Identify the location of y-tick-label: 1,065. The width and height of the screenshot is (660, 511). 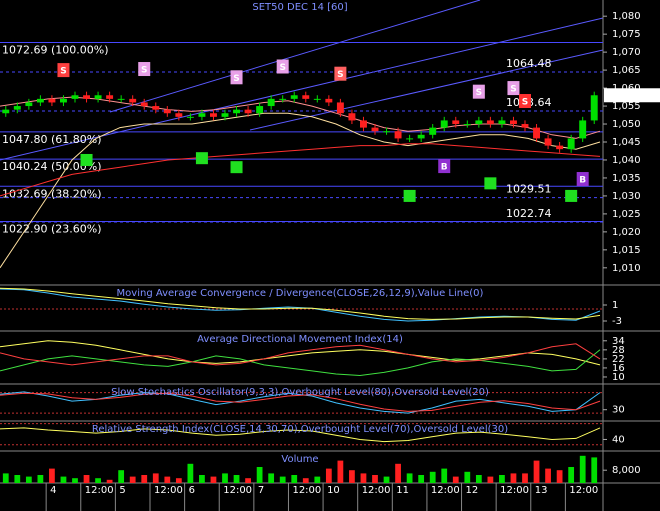
(626, 70).